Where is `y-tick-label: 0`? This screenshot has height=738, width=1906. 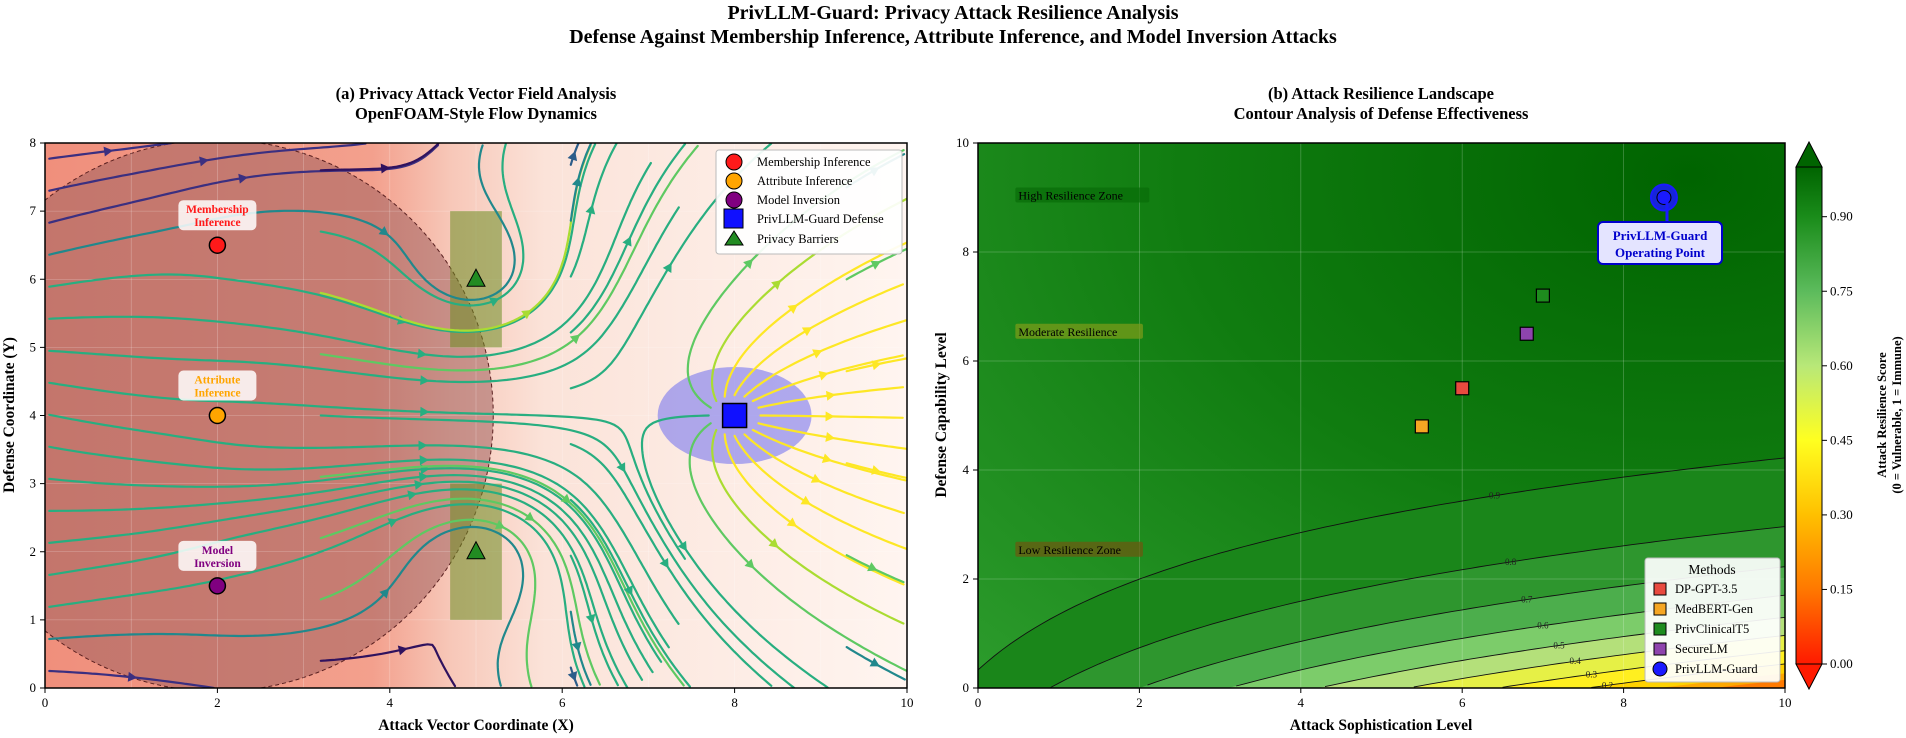
y-tick-label: 0 is located at coordinates (966, 687).